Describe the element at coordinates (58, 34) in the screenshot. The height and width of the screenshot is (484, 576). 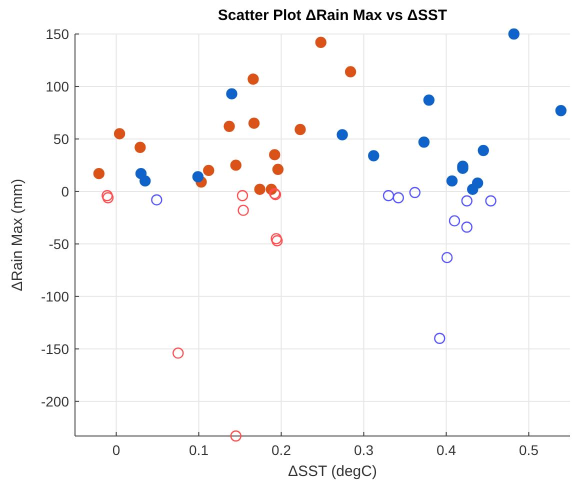
I see `y-tick-label: 150` at that location.